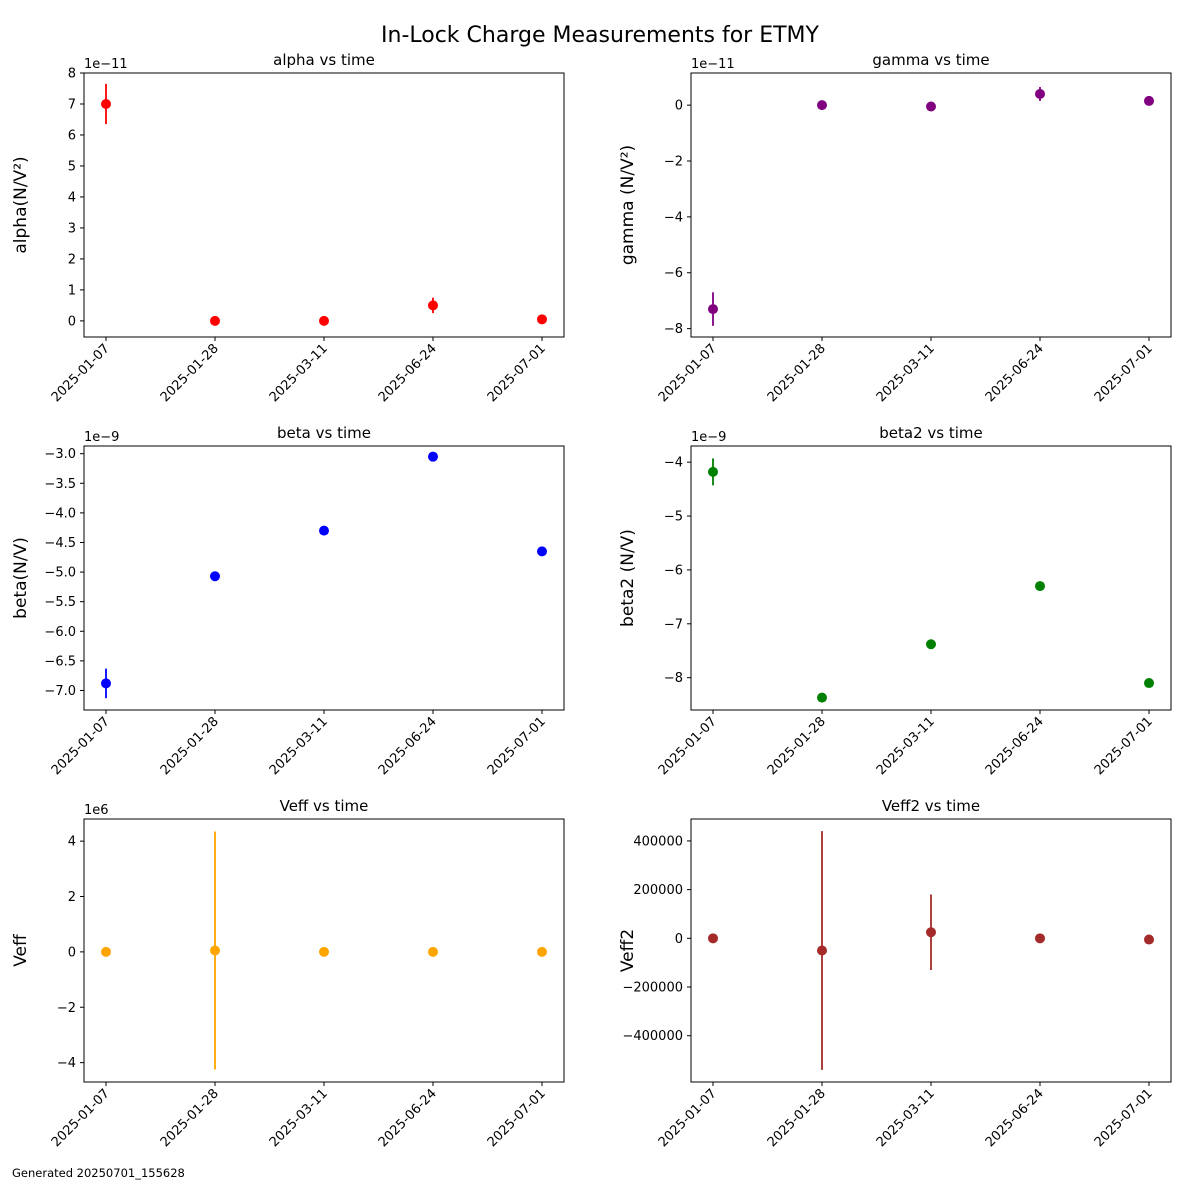  What do you see at coordinates (72, 104) in the screenshot?
I see `y-tick-label: 7` at bounding box center [72, 104].